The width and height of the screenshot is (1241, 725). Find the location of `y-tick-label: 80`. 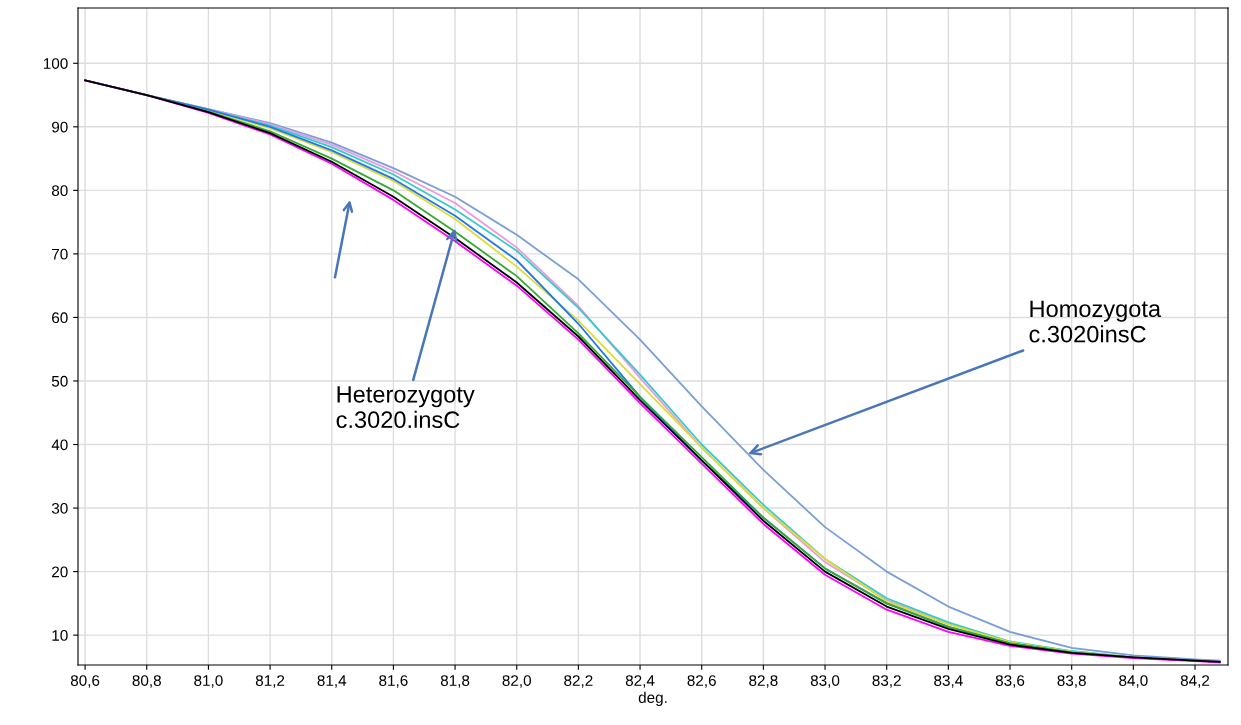

y-tick-label: 80 is located at coordinates (59, 191).